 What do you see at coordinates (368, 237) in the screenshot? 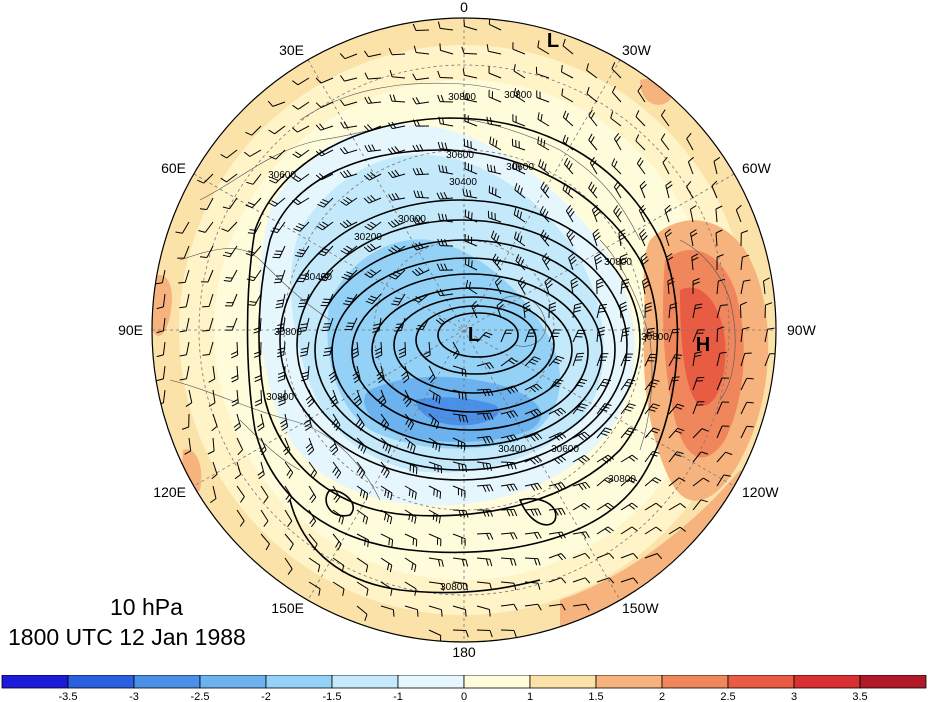
I see `contour-label: 30200` at bounding box center [368, 237].